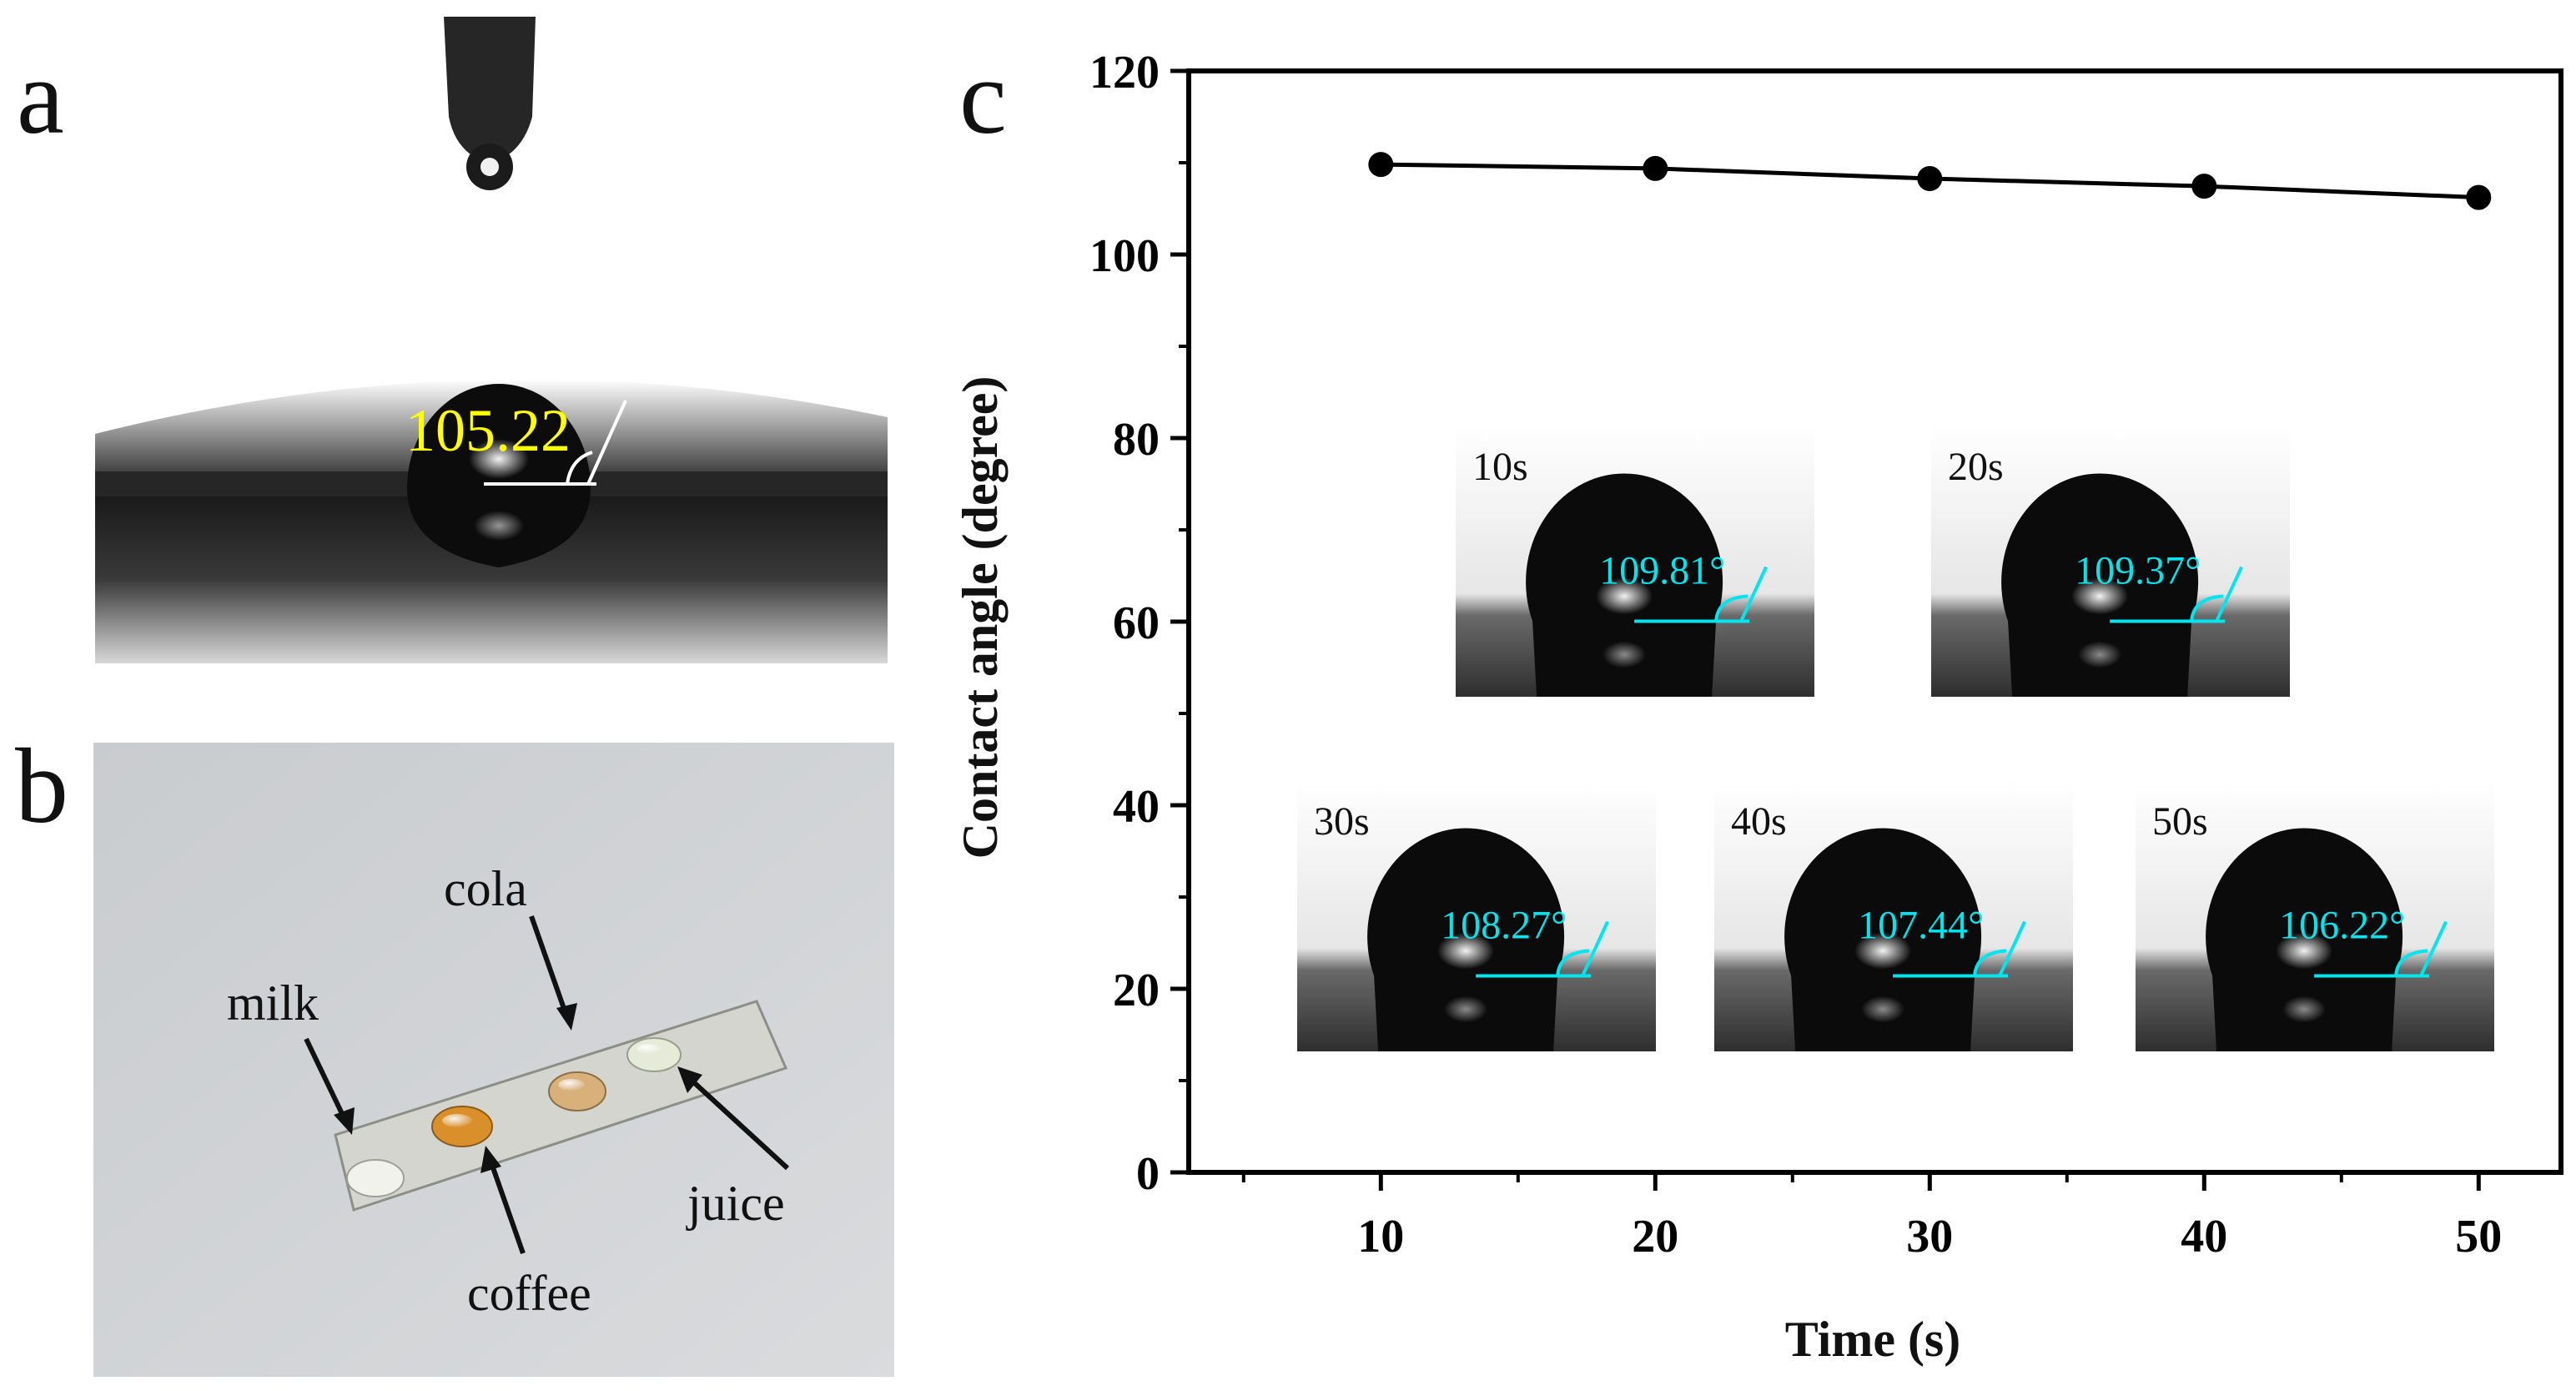 The width and height of the screenshot is (2576, 1391). What do you see at coordinates (1662, 571) in the screenshot?
I see `inset-angle-label: 109.81°` at bounding box center [1662, 571].